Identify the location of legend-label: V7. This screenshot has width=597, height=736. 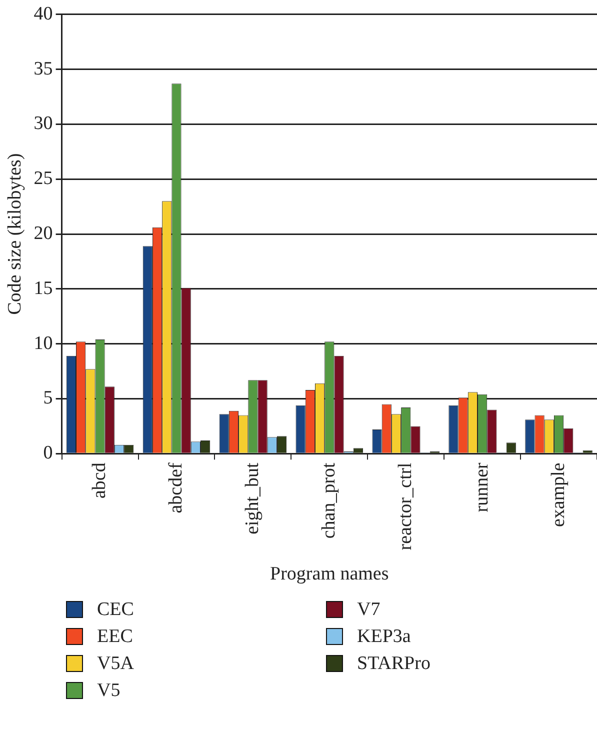
(368, 609).